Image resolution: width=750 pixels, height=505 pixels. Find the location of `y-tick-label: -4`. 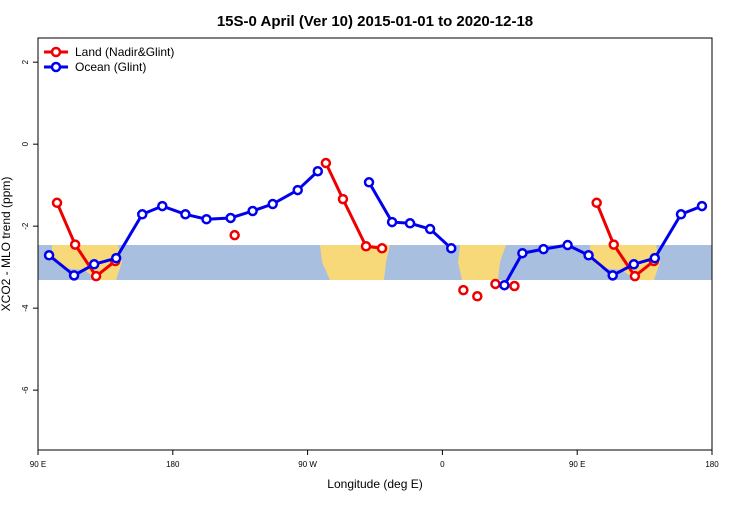

y-tick-label: -4 is located at coordinates (25, 308).